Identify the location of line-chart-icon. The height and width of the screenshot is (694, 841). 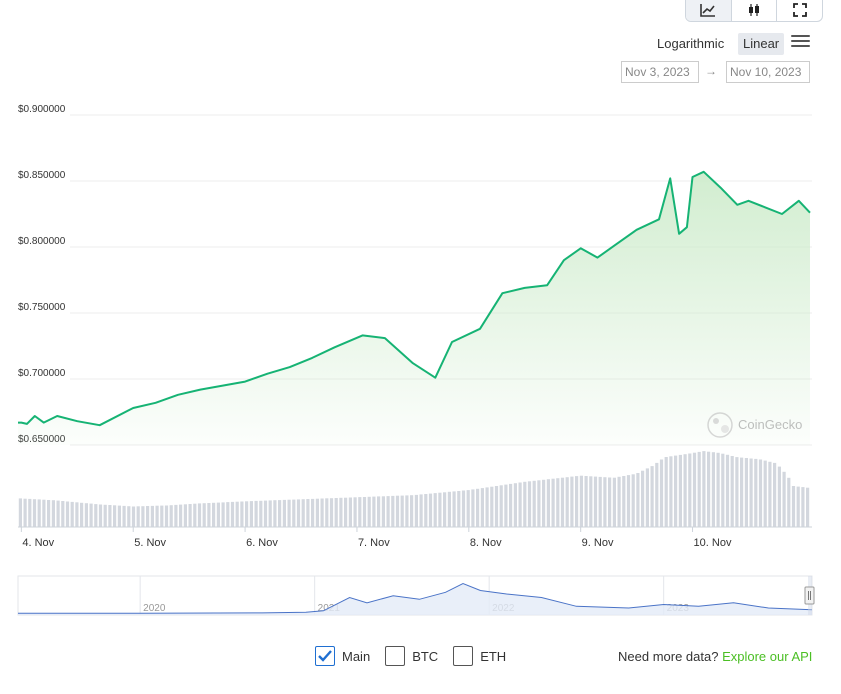
(708, 10).